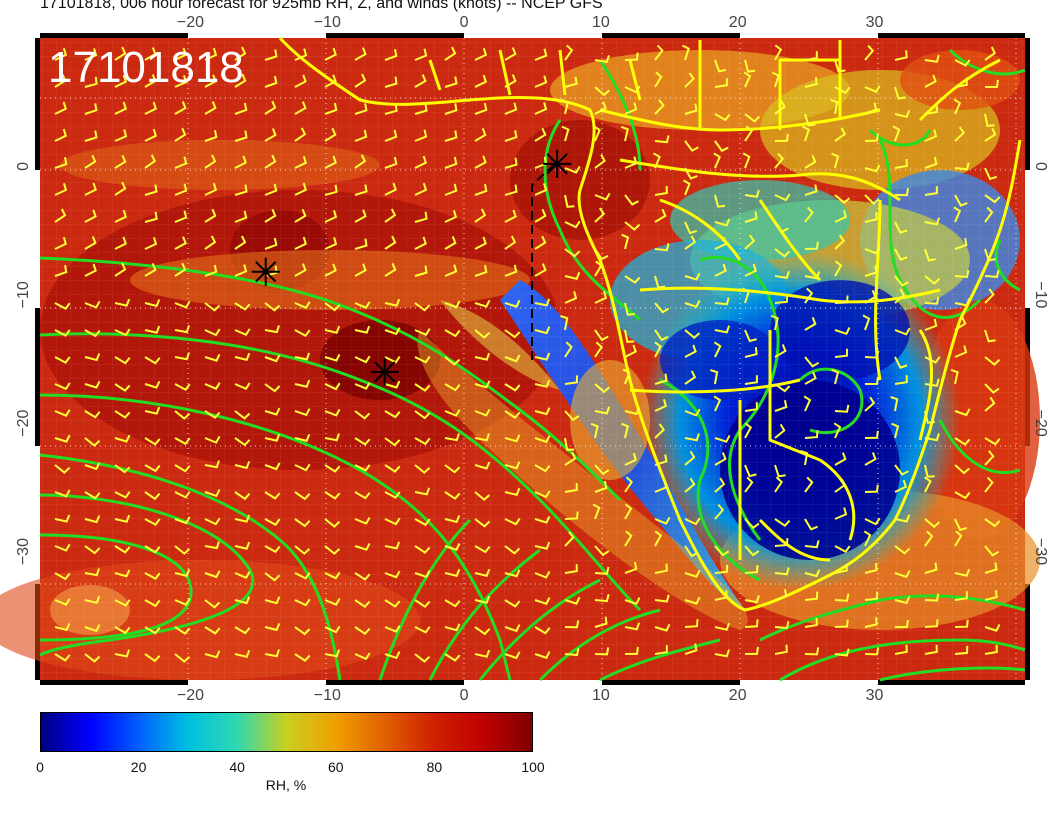 Image resolution: width=1056 pixels, height=816 pixels. Describe the element at coordinates (533, 767) in the screenshot. I see `colorbar-tick-label: 100` at that location.